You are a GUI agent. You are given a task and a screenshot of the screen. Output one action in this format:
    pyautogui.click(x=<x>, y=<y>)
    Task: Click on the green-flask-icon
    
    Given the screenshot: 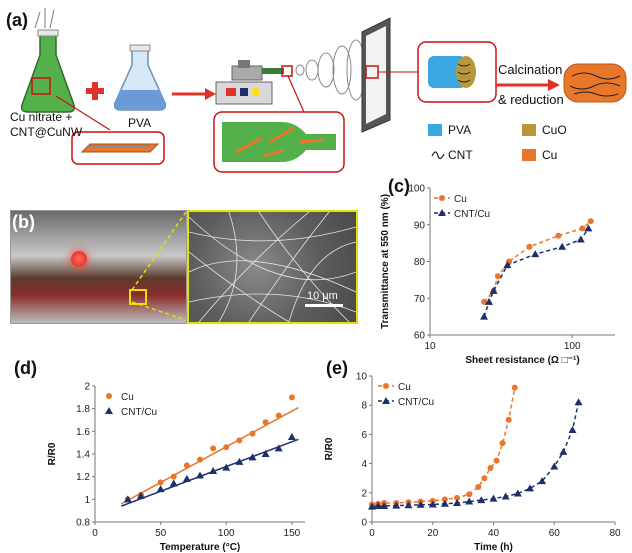 What is the action you would take?
    pyautogui.click(x=48, y=60)
    